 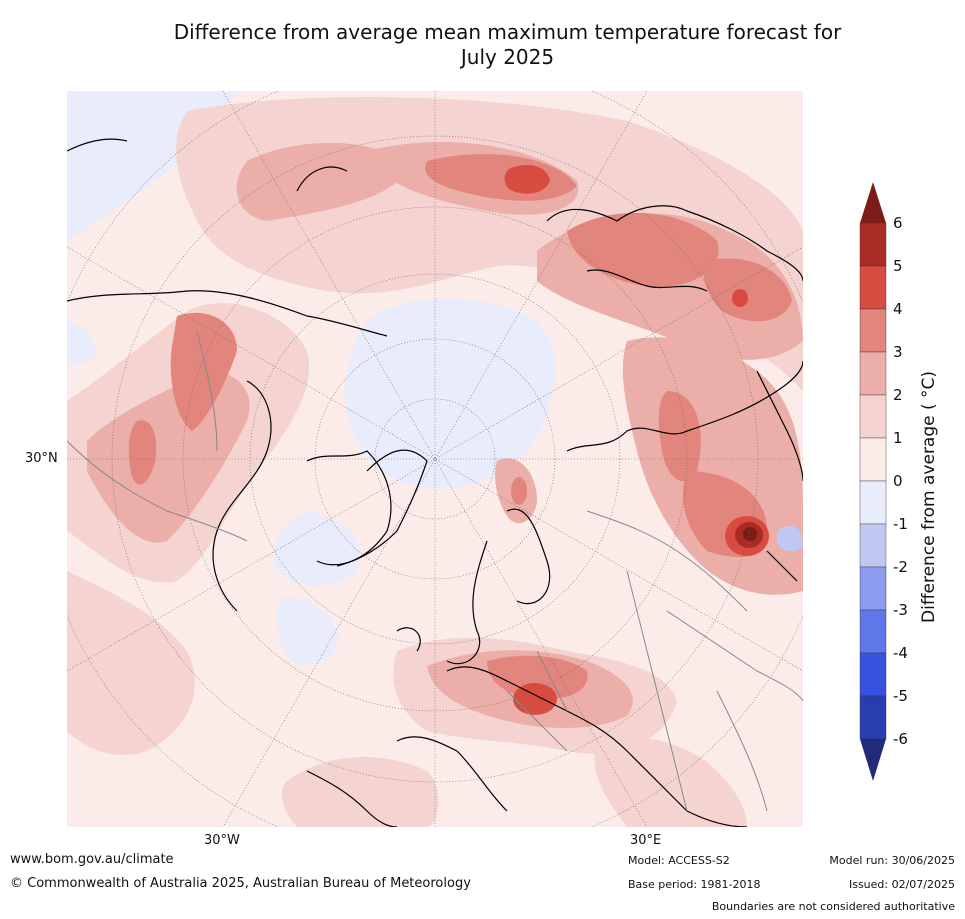 What do you see at coordinates (750, 534) in the screenshot?
I see `anomaly-region-warm-6-asia` at bounding box center [750, 534].